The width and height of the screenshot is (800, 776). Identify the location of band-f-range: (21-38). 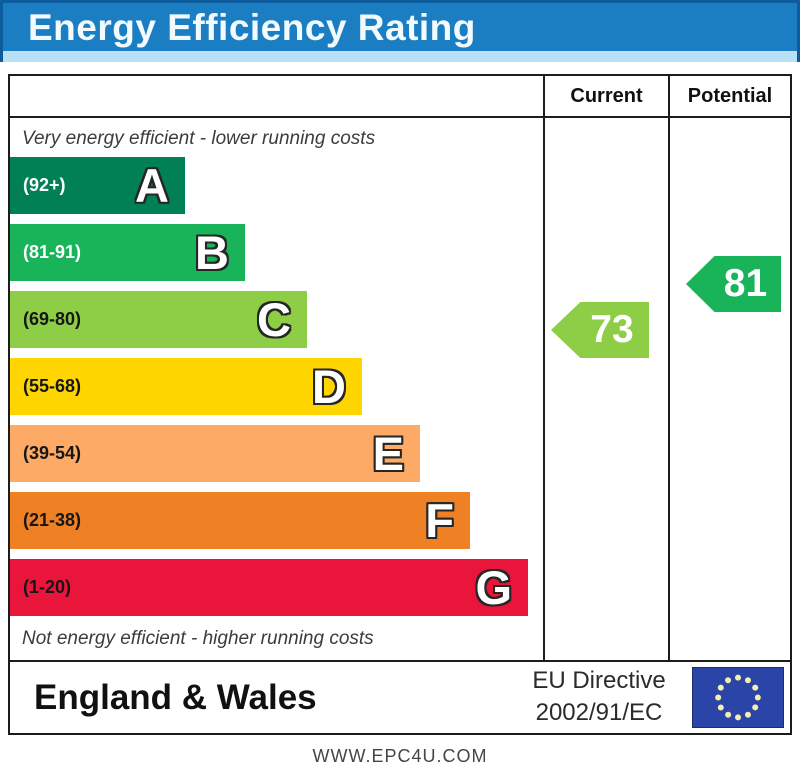
(52, 520).